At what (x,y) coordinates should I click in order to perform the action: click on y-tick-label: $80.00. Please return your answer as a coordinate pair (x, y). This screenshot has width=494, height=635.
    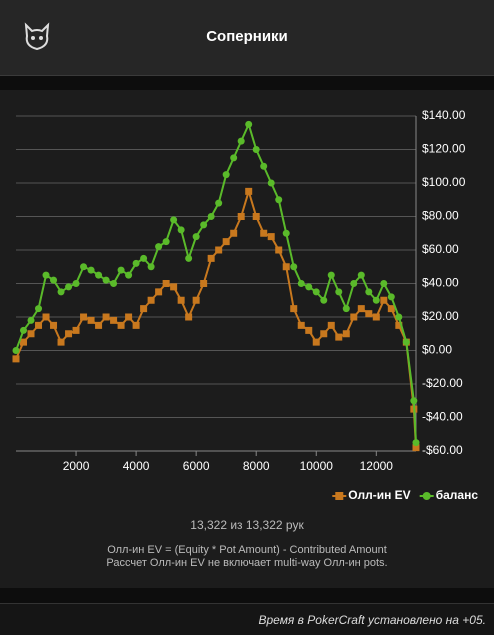
    Looking at the image, I should click on (440, 216).